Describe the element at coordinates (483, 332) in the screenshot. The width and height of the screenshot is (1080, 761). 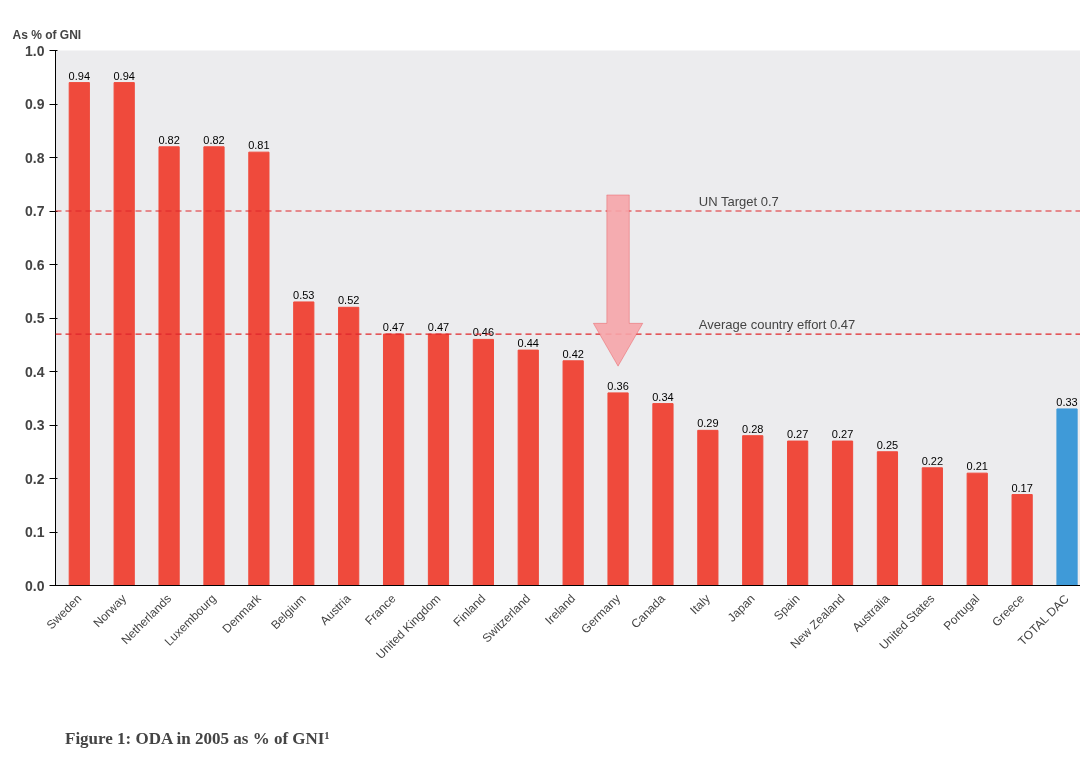
I see `data-label: 0.46` at that location.